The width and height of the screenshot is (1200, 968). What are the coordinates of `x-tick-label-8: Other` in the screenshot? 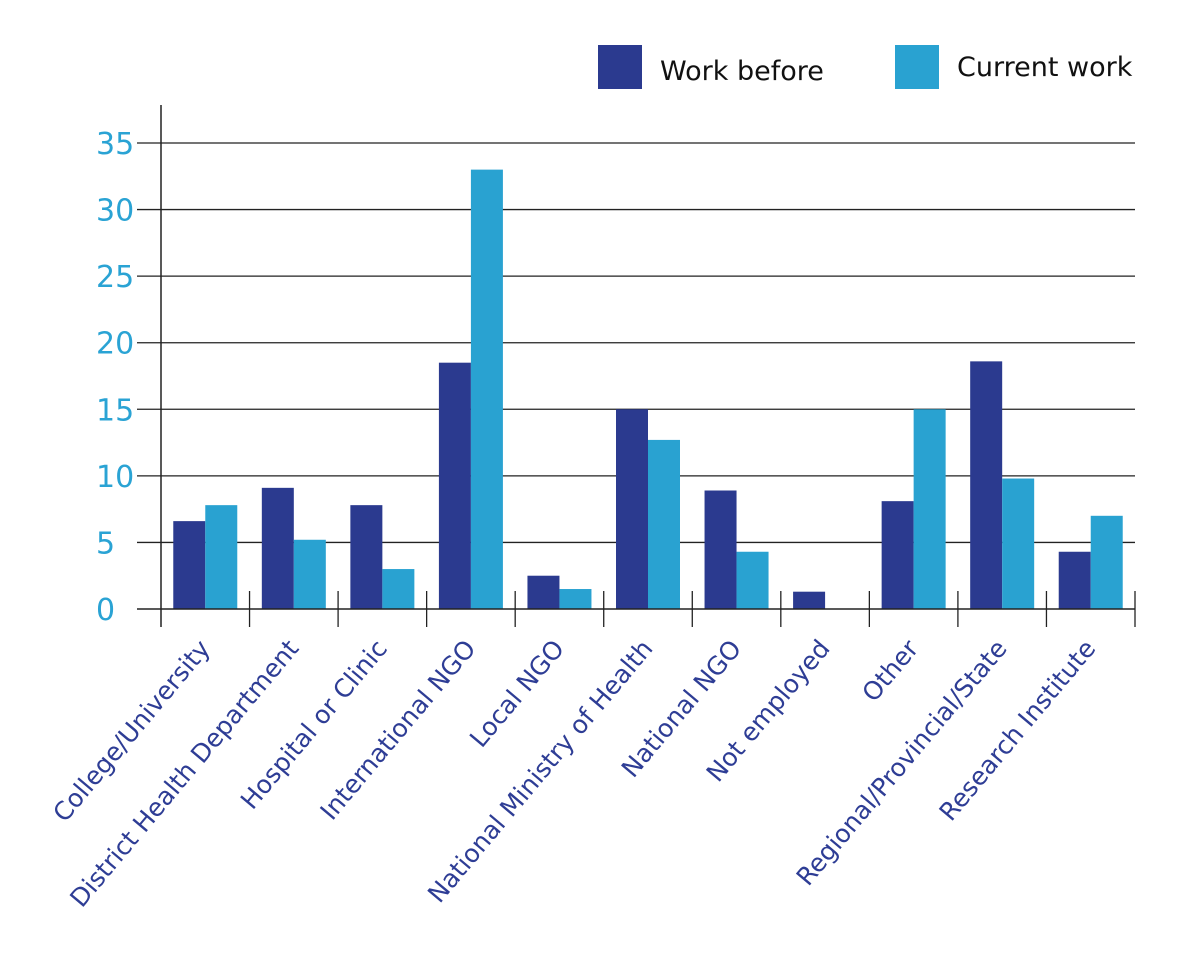 It's located at (890, 671).